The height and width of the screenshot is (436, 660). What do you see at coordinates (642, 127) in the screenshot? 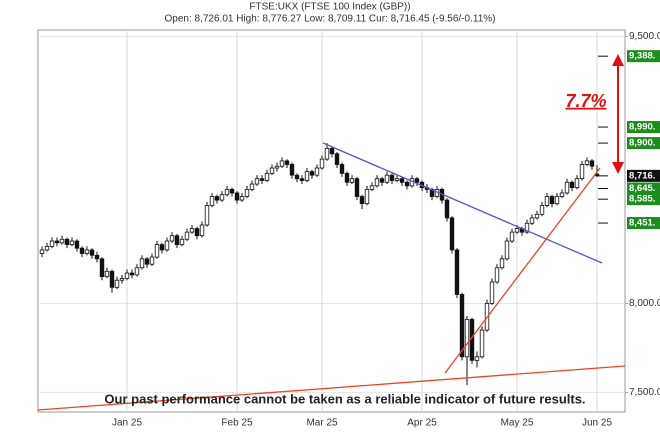
I see `level-label: 8,990.` at bounding box center [642, 127].